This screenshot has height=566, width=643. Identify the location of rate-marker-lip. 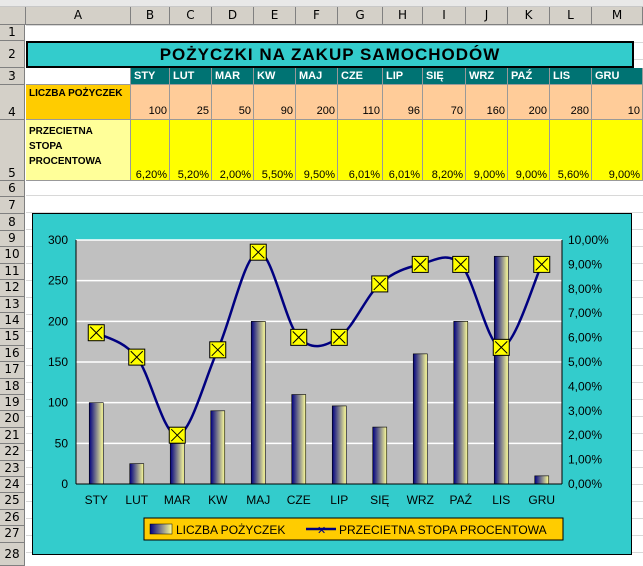
(339, 337).